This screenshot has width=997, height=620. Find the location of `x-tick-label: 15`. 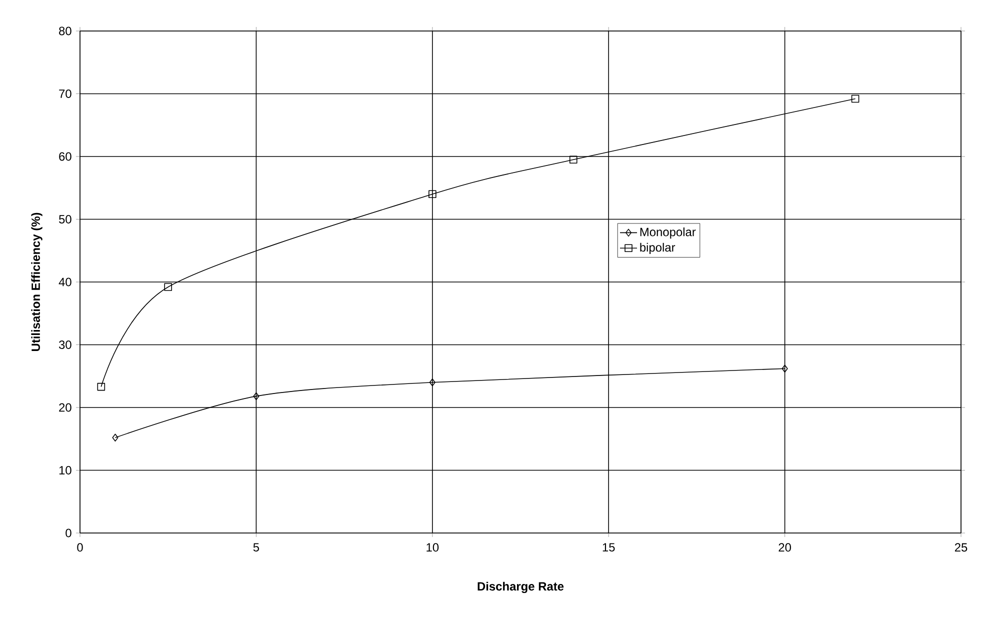

x-tick-label: 15 is located at coordinates (608, 547).